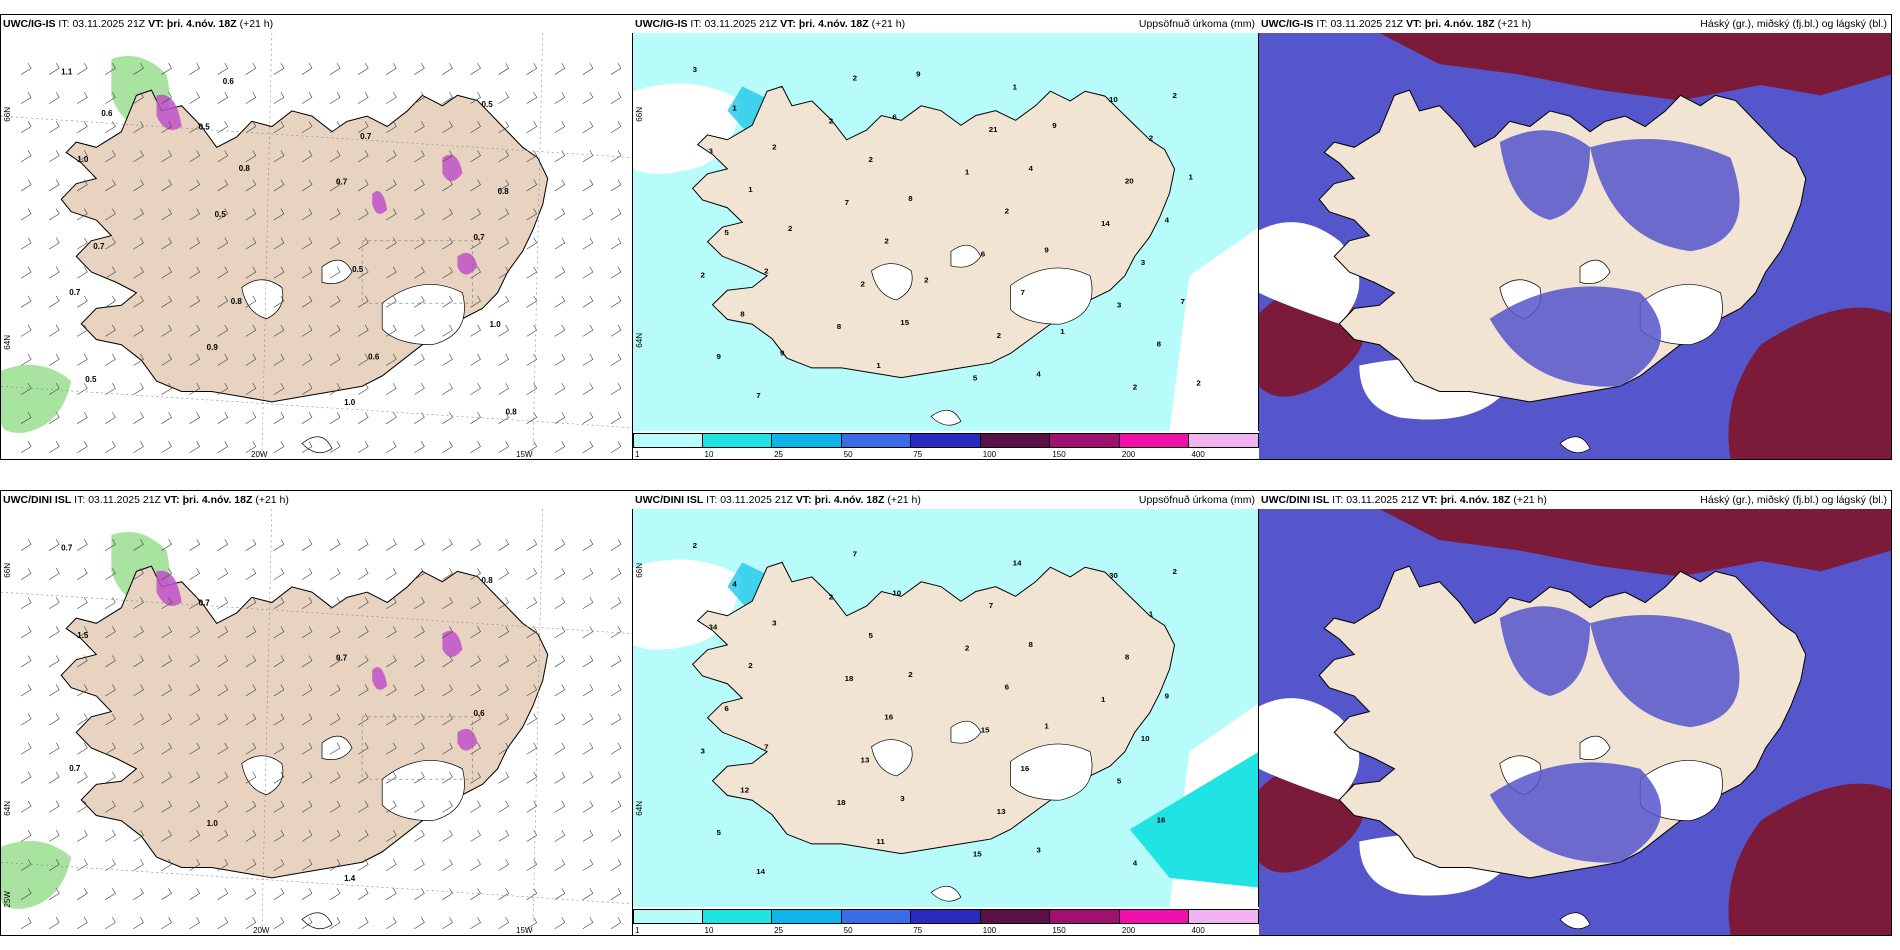 The width and height of the screenshot is (1900, 950). What do you see at coordinates (779, 454) in the screenshot?
I see `colorbar-tick-label: 25` at bounding box center [779, 454].